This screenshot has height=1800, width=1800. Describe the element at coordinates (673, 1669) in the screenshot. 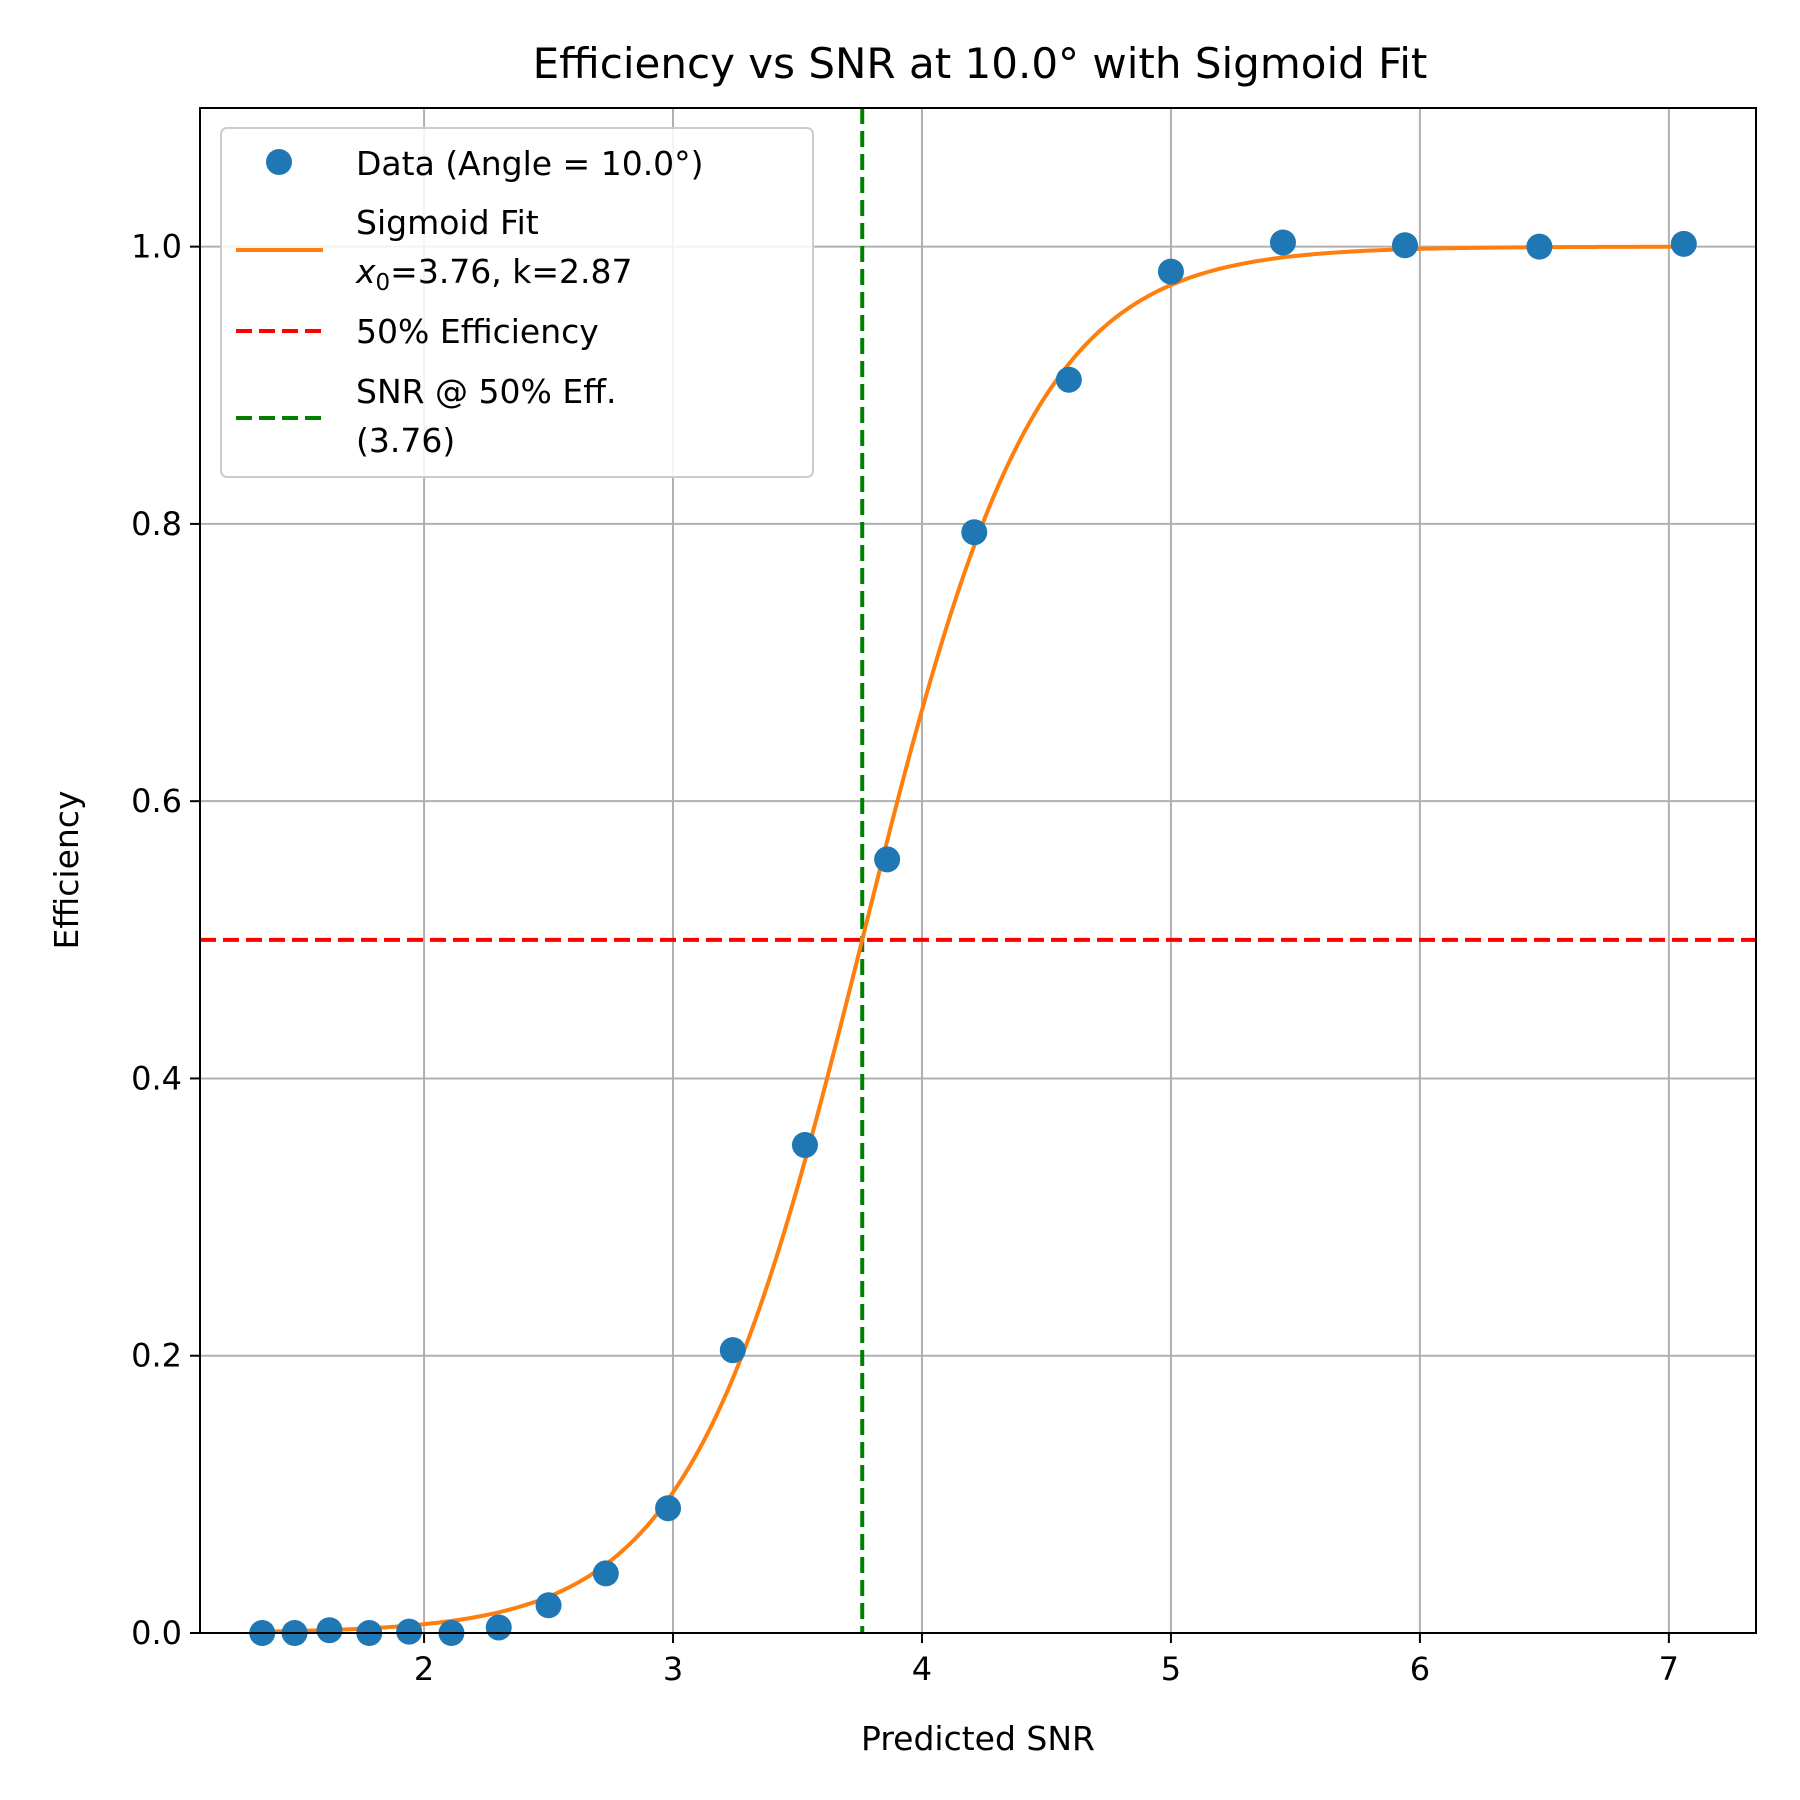

I see `x-tick-label: 3` at that location.